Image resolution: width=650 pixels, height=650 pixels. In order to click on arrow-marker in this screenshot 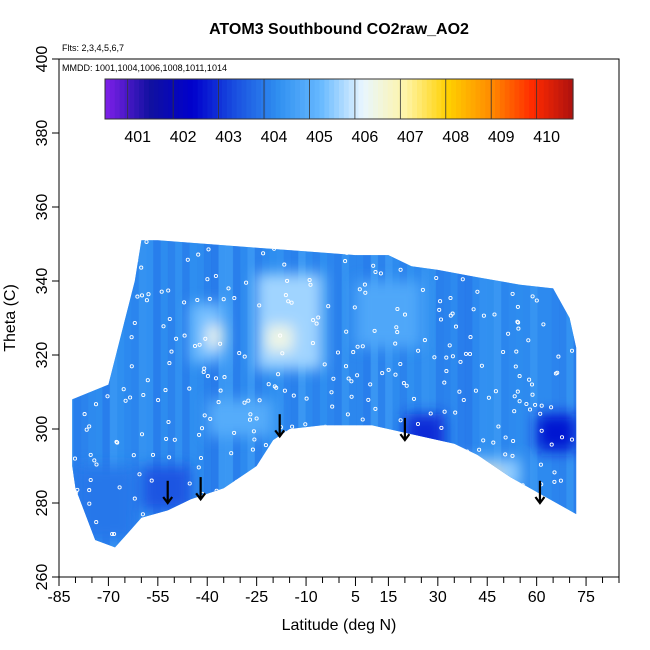, I will do `click(168, 492)`.